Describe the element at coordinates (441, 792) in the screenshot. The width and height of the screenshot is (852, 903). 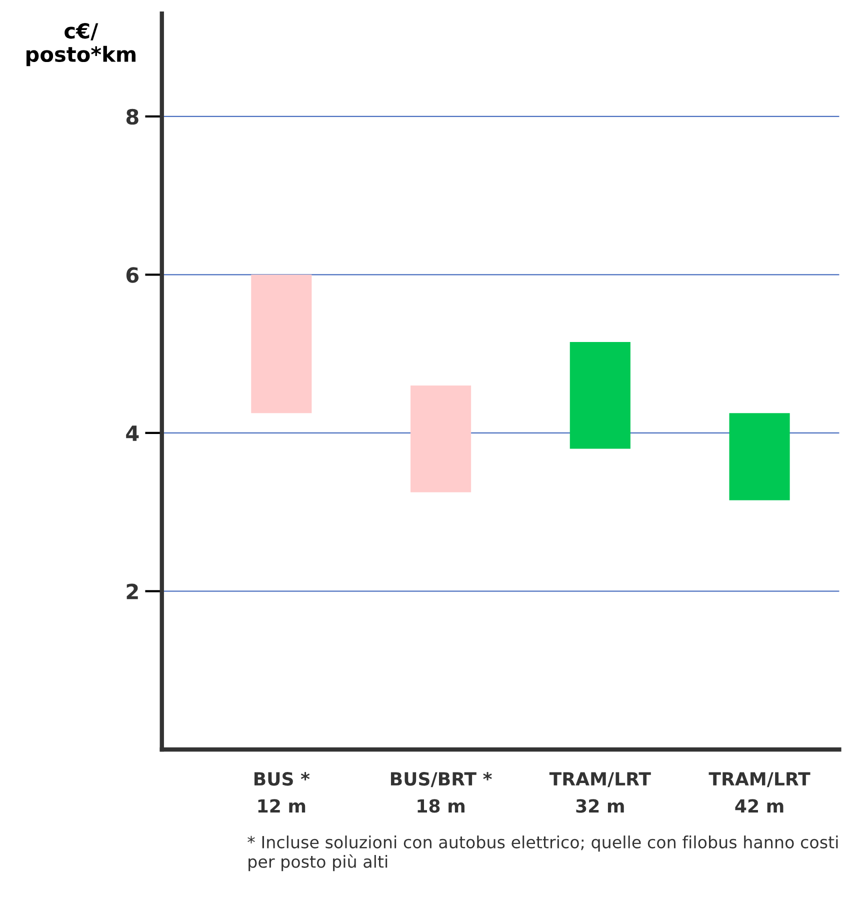
I see `x-tick-label: BUS/BRT * 18 m` at that location.